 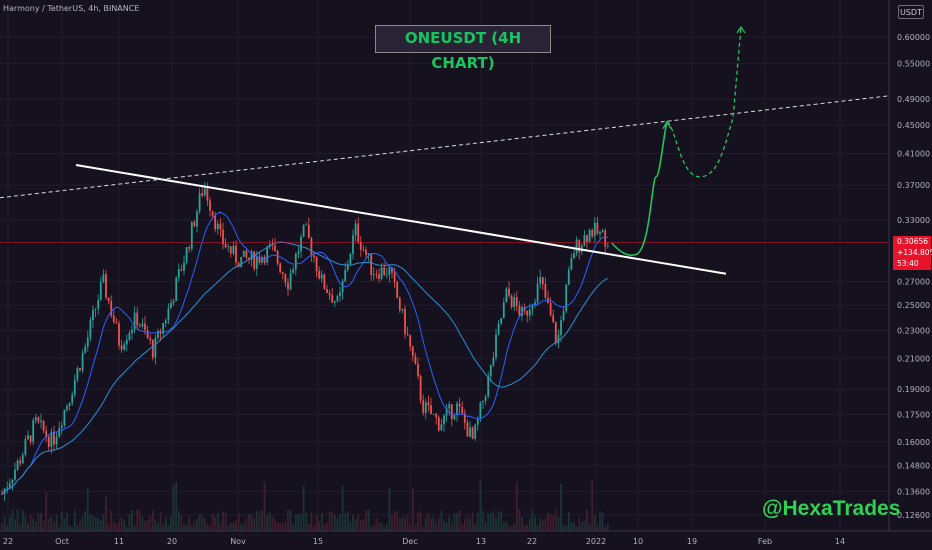 I want to click on y-tick-label: 0.14800, so click(x=913, y=466).